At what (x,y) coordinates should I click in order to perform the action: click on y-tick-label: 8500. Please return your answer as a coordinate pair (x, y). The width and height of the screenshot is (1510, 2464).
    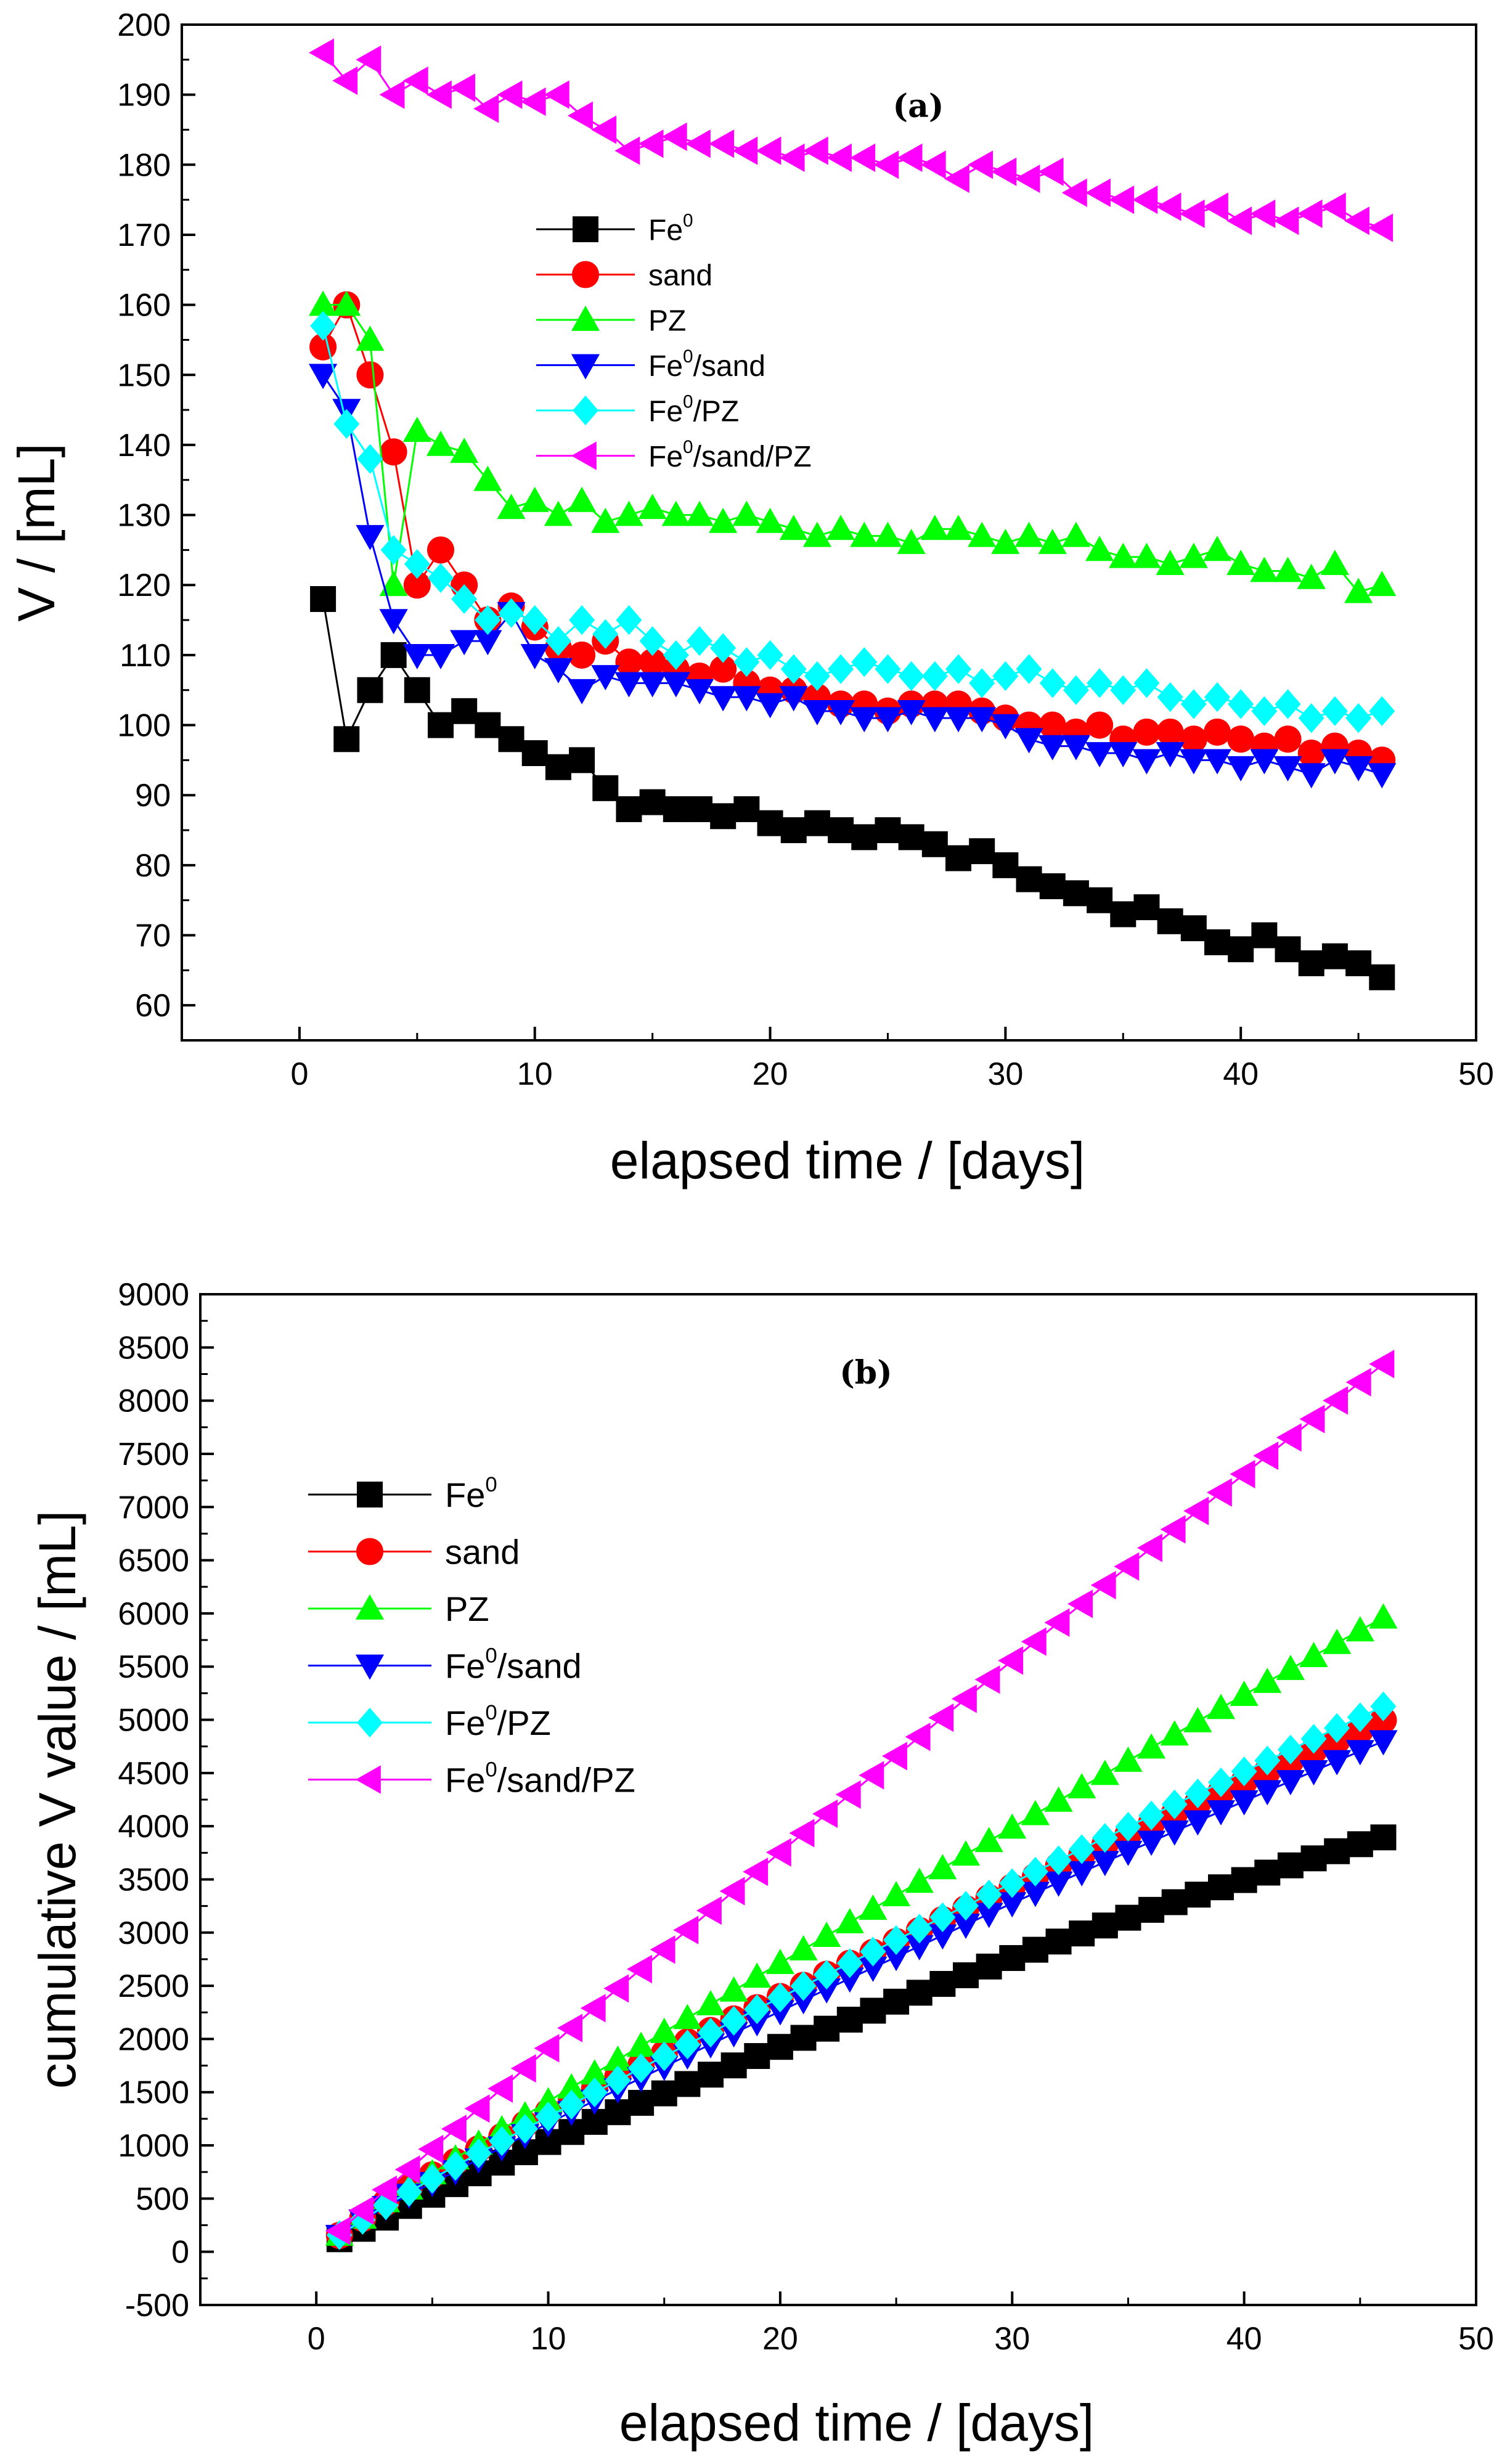
    Looking at the image, I should click on (153, 1348).